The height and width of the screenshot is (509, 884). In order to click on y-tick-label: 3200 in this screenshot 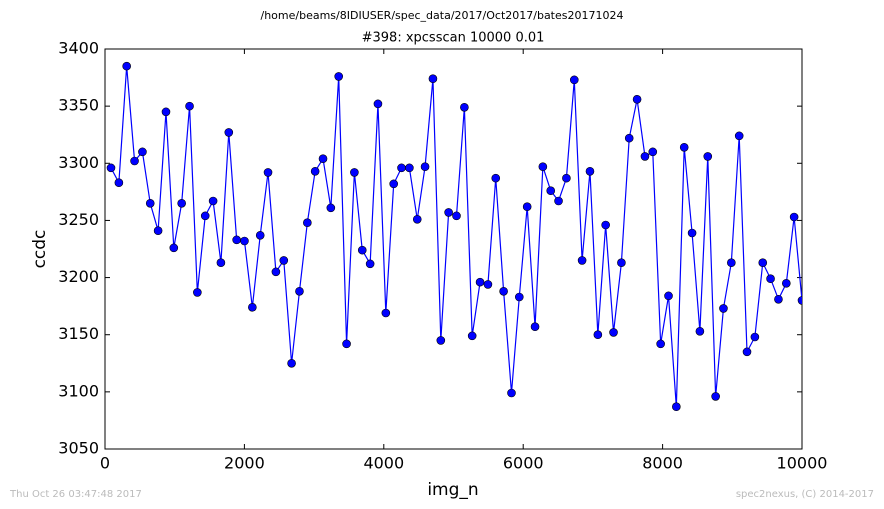, I will do `click(78, 276)`.